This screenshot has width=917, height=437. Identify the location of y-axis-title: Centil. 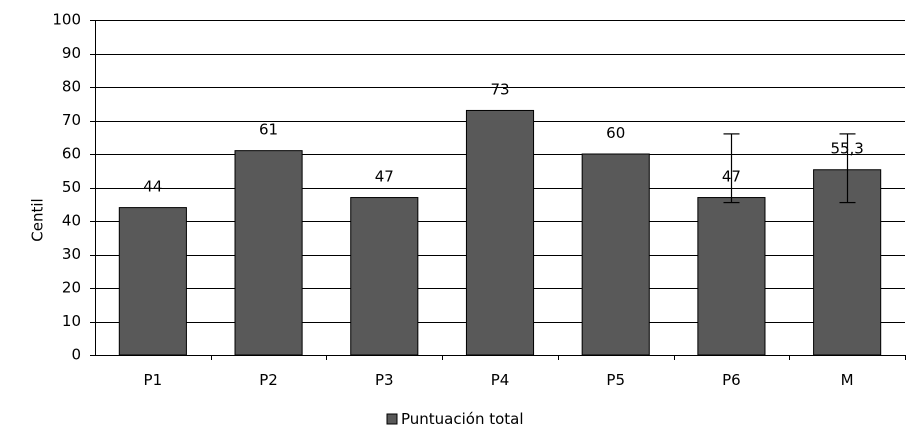
(38, 219).